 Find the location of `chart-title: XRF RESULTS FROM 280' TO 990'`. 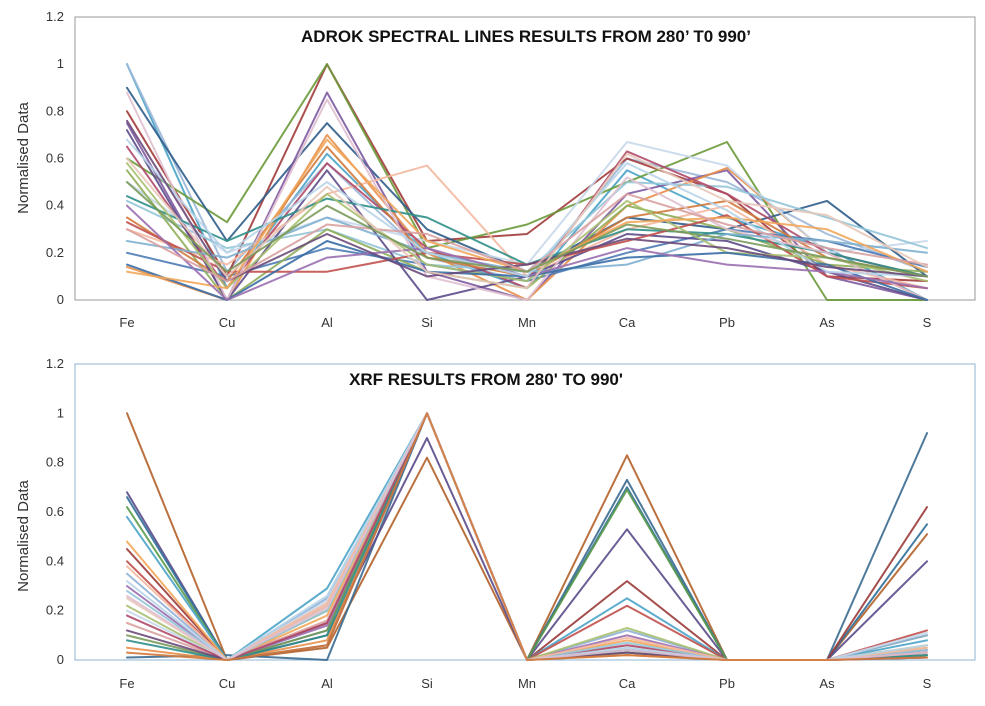

chart-title: XRF RESULTS FROM 280' TO 990' is located at coordinates (486, 379).